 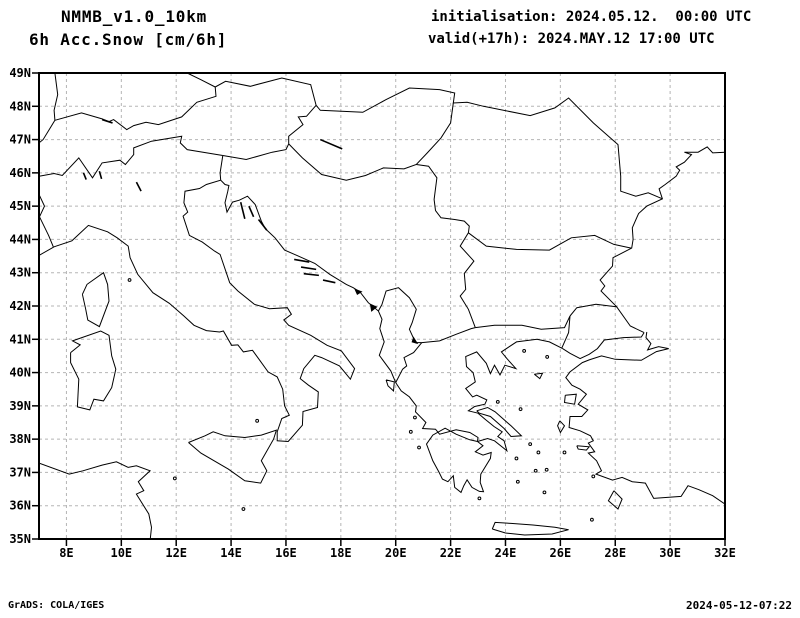 What do you see at coordinates (20, 306) in the screenshot?
I see `y-axis-label: 42N` at bounding box center [20, 306].